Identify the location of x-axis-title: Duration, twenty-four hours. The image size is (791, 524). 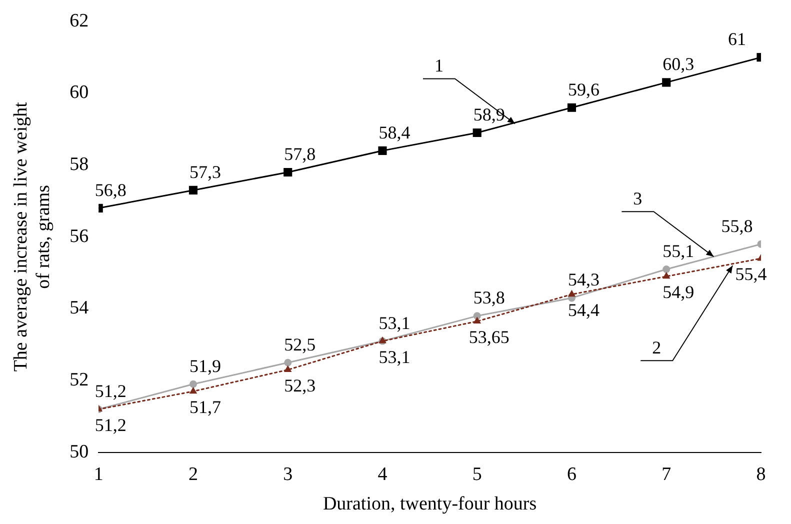
(429, 504).